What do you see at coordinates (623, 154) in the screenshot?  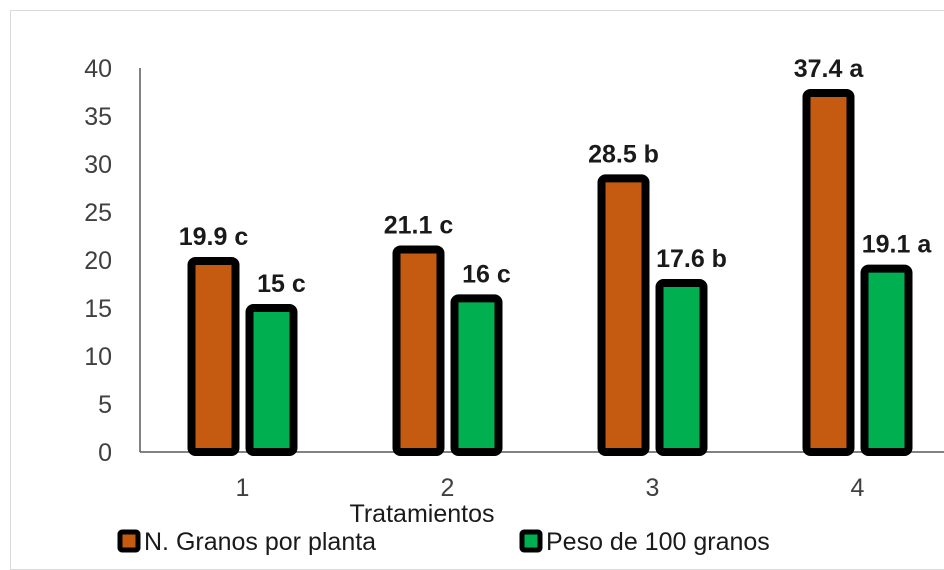 I see `data-label: 28.5 b` at bounding box center [623, 154].